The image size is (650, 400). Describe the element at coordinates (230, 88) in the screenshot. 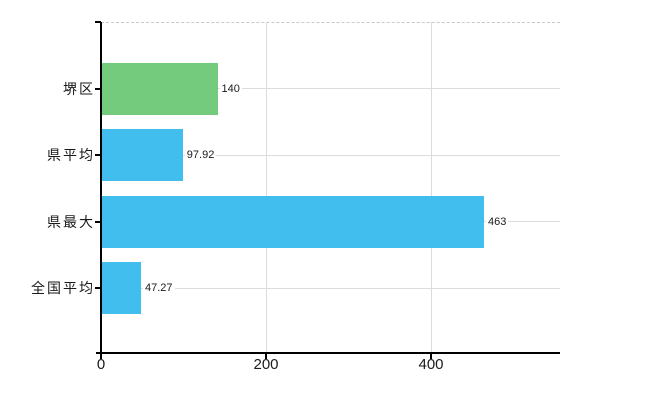

I see `bar-value-label: 140` at that location.